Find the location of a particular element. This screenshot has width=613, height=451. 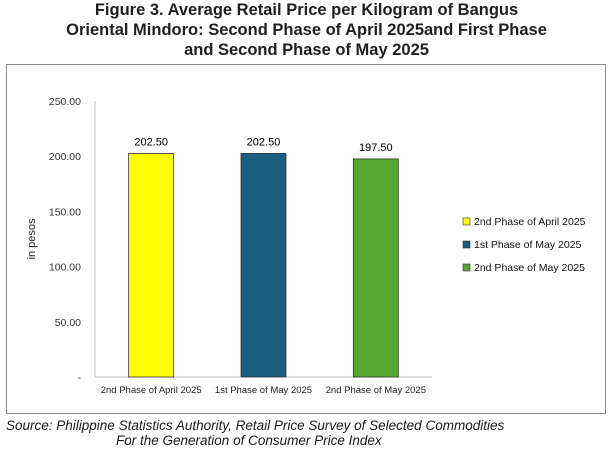

y-tick-label: 100.00 is located at coordinates (65, 268).